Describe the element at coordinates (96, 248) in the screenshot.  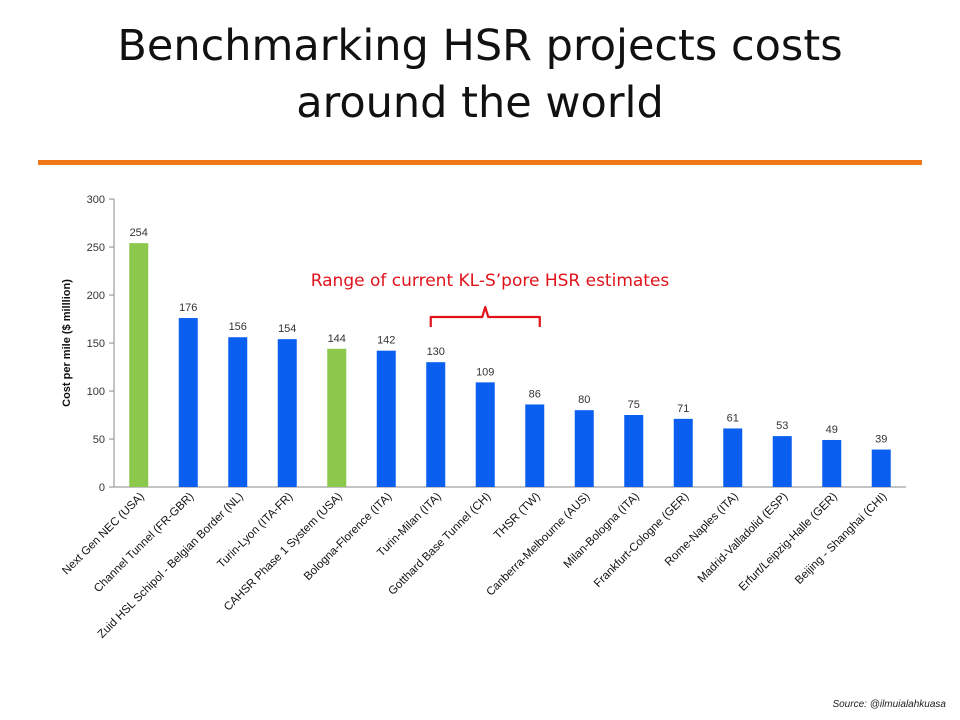
I see `y-tick-label: 250` at that location.